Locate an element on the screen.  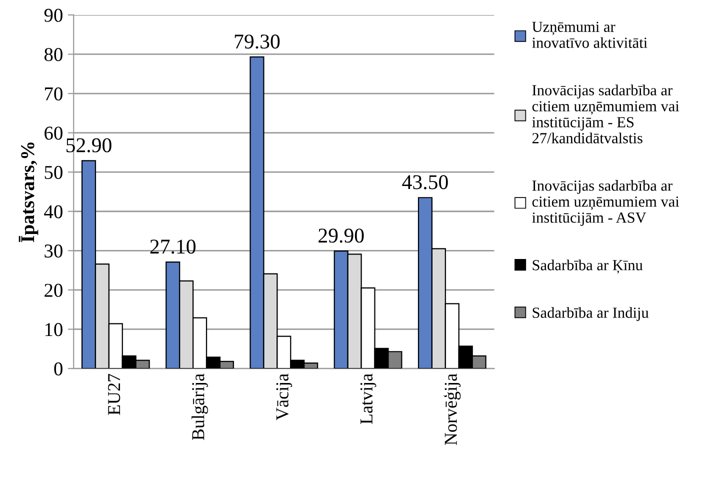
legend-label: Inovācijas sadarbība ar citiem uzņēmumiem vai institūcijām - ES 27/kandidātvalstis is located at coordinates (606, 114).